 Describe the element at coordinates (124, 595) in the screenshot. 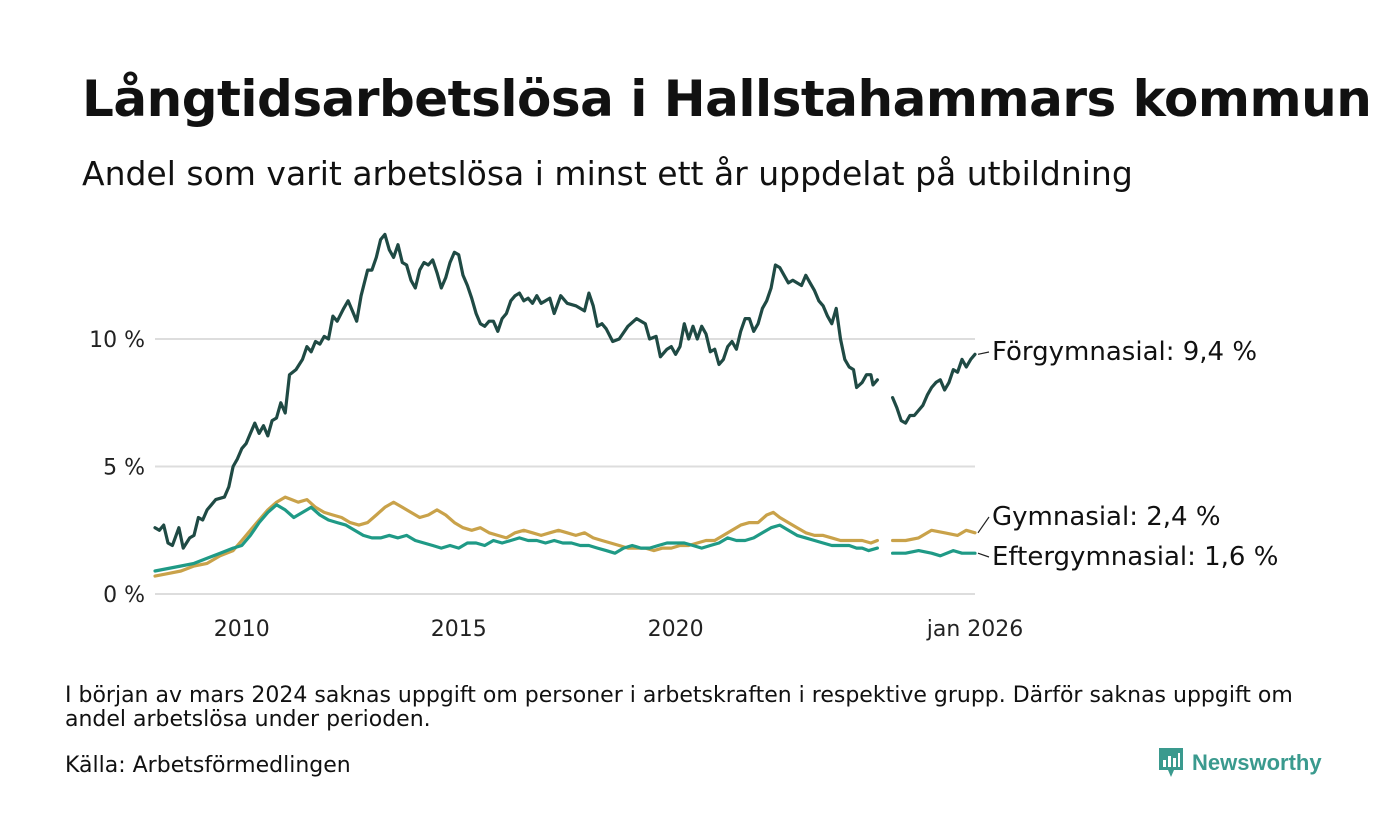

I see `y-tick-label: 0 %` at that location.